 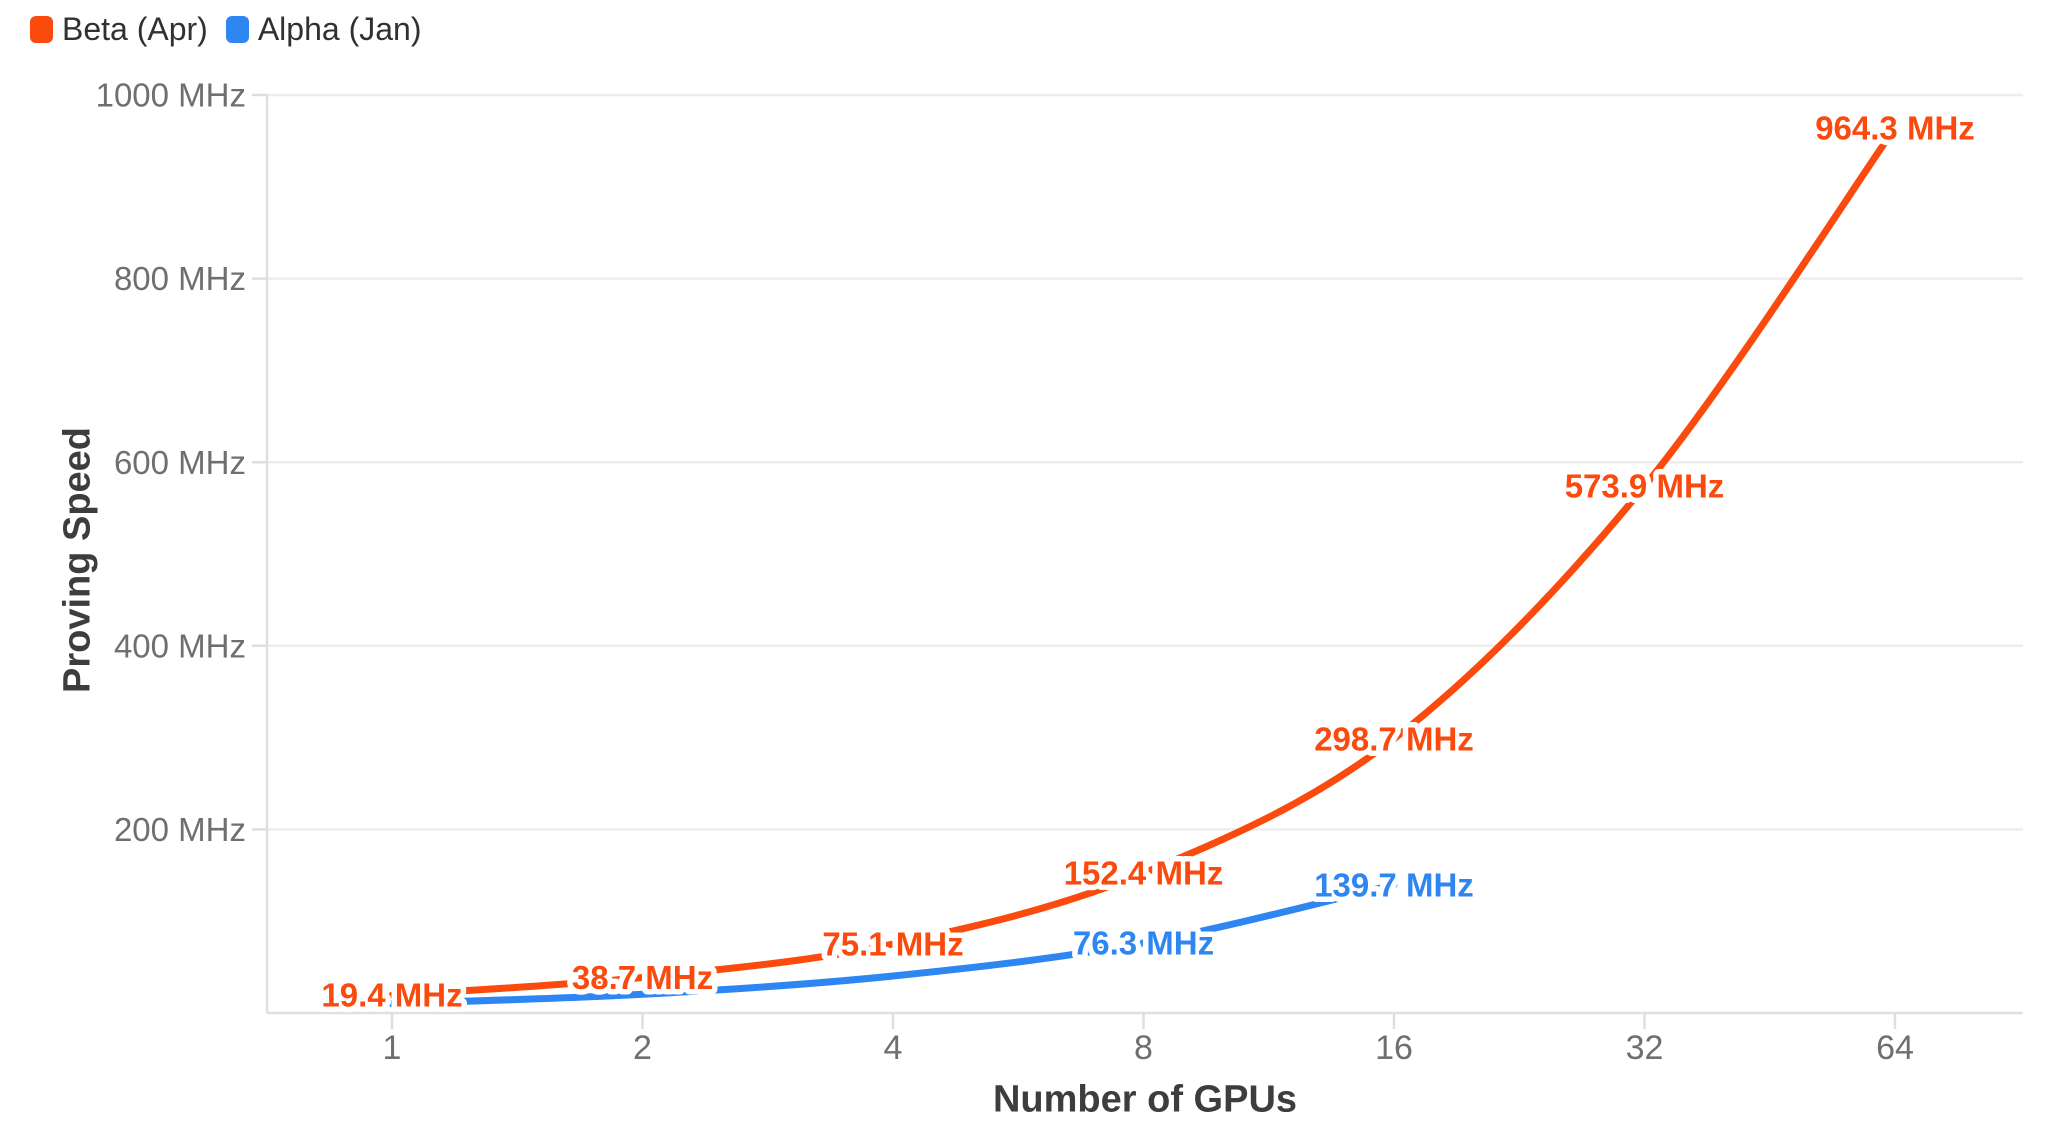 I want to click on x-tick-label: 8, so click(x=1143, y=1048).